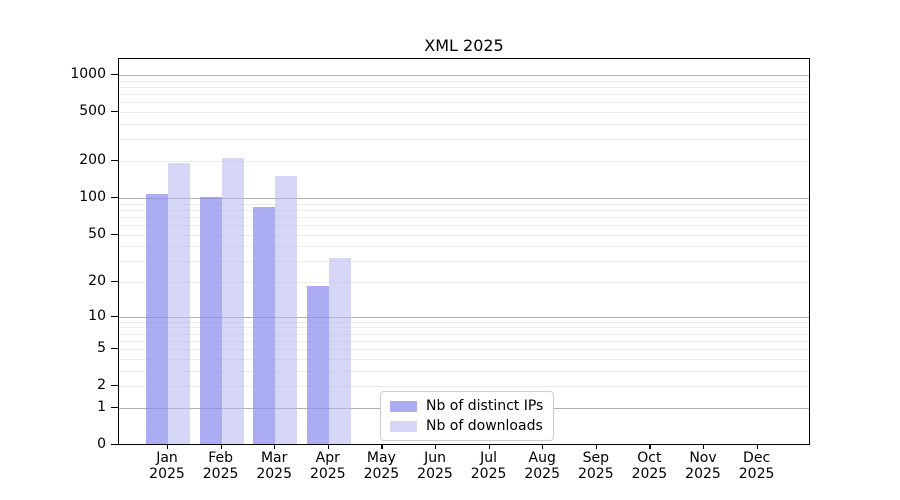 Image resolution: width=900 pixels, height=500 pixels. What do you see at coordinates (327, 466) in the screenshot?
I see `x-tick-label: Apr 2025` at bounding box center [327, 466].